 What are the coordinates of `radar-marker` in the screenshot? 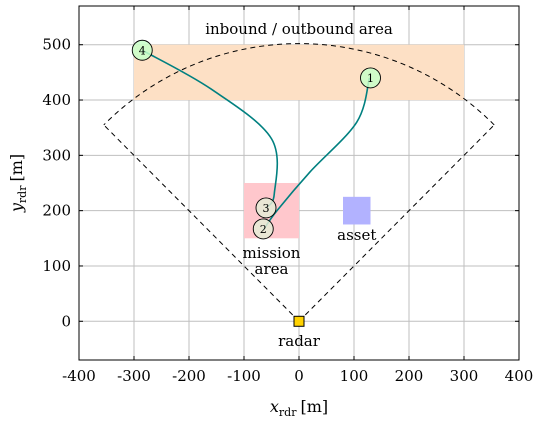 It's located at (299, 321).